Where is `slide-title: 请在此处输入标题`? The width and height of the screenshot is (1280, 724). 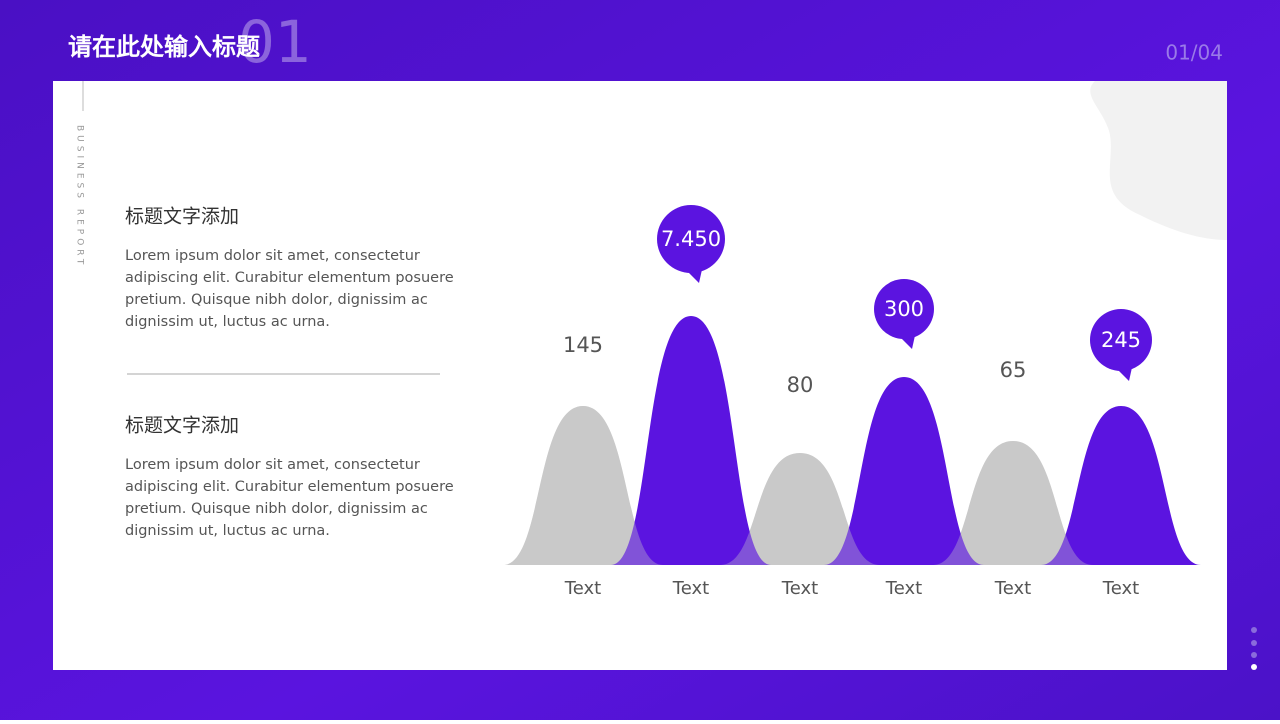 slide-title: 请在此处输入标题 is located at coordinates (164, 47).